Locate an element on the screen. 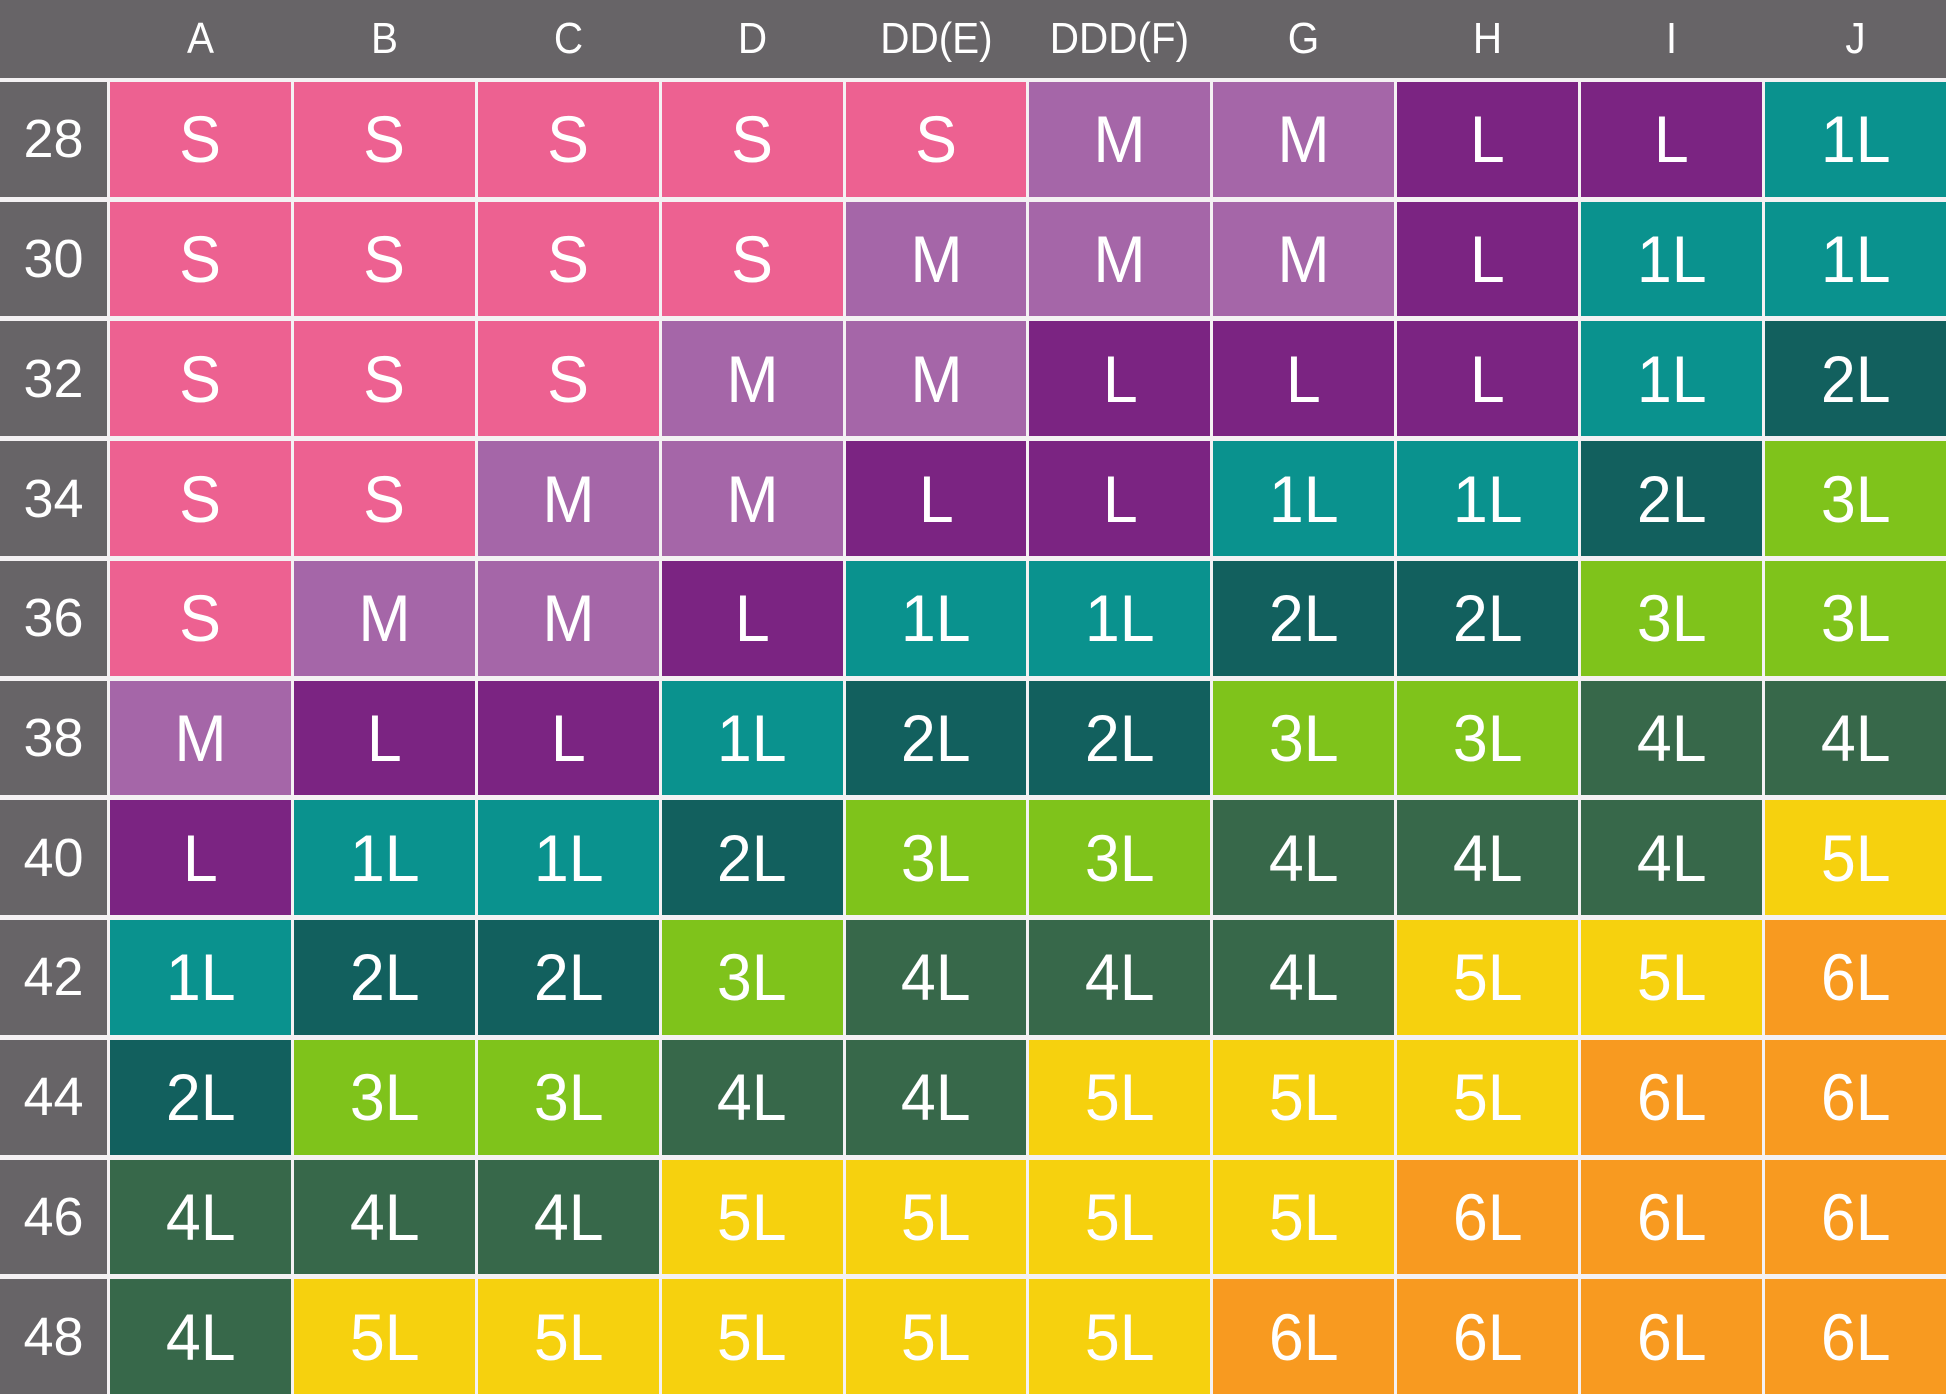  row-header: 40 is located at coordinates (53, 858).